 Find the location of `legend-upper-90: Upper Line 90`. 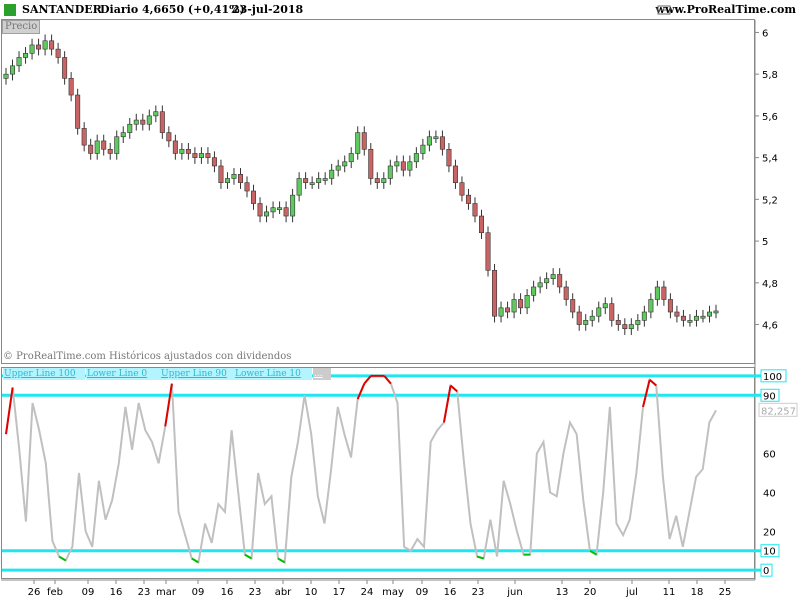

legend-upper-90: Upper Line 90 is located at coordinates (197, 374).